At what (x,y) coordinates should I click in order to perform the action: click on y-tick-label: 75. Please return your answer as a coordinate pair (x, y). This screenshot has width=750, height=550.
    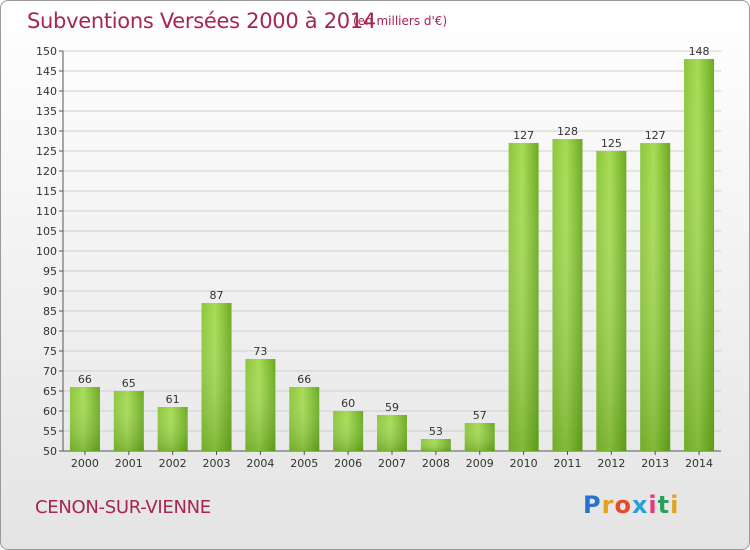
    Looking at the image, I should click on (50, 351).